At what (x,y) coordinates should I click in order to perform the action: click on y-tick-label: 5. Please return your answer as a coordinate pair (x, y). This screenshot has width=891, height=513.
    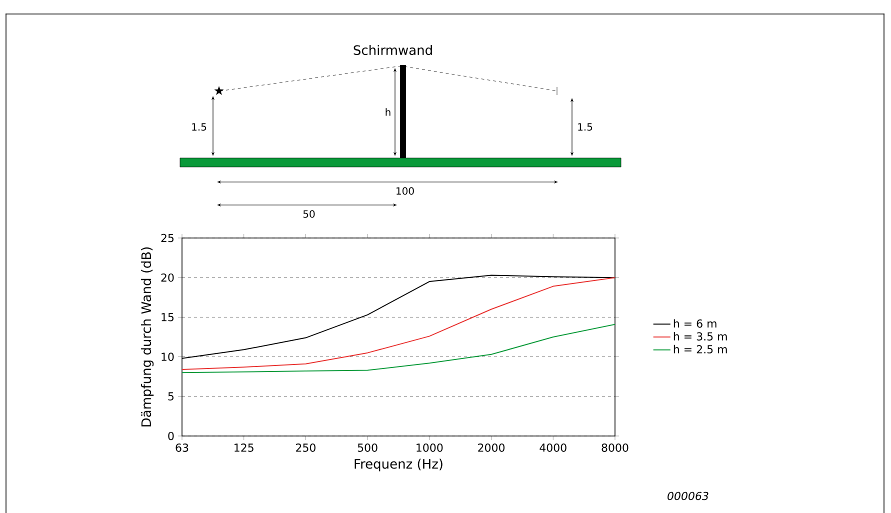
    Looking at the image, I should click on (171, 396).